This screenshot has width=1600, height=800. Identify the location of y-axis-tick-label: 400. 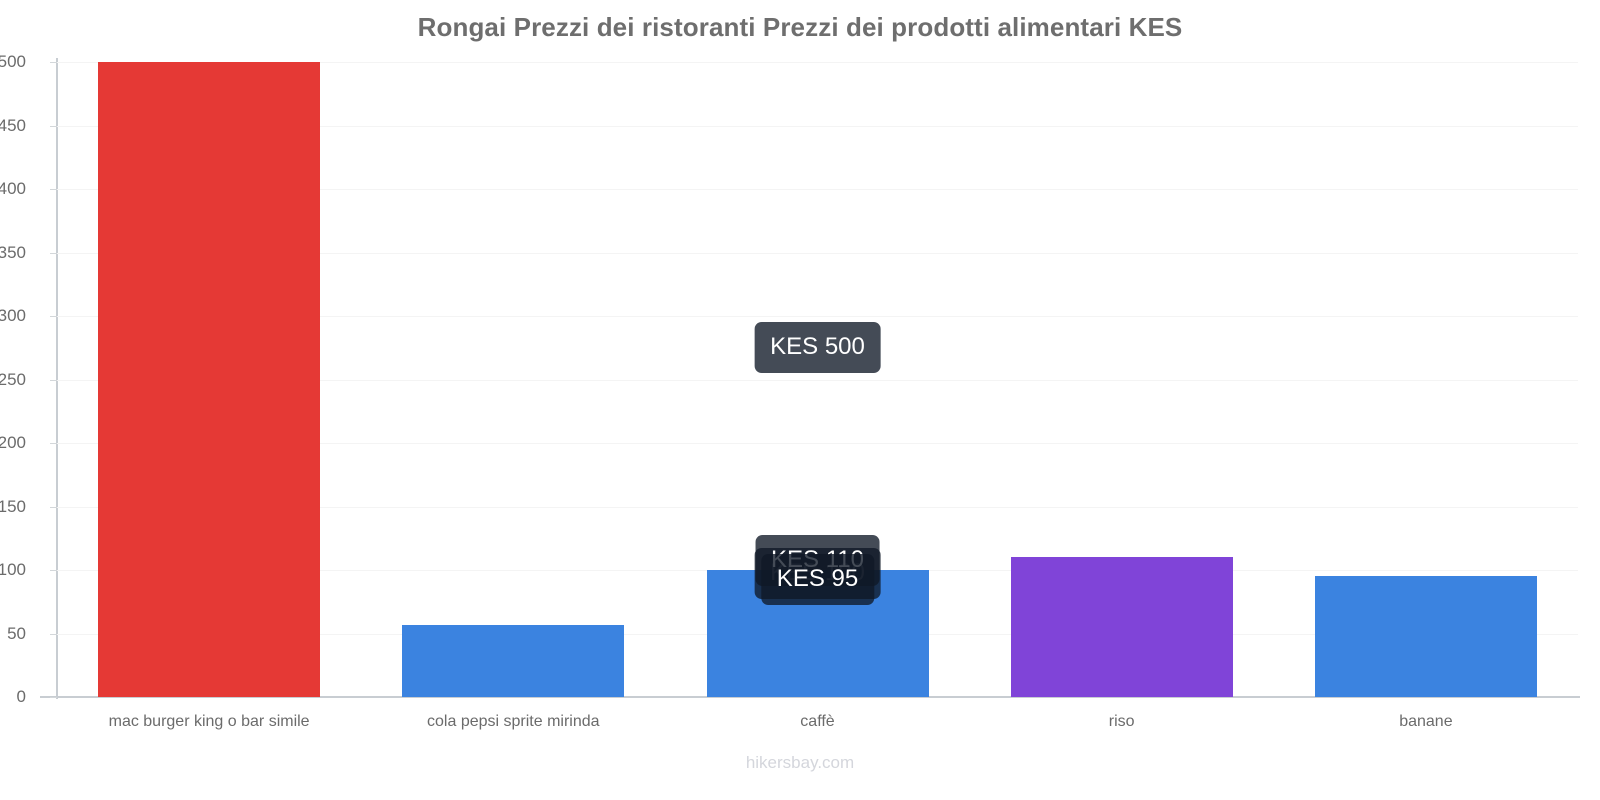
(13, 188).